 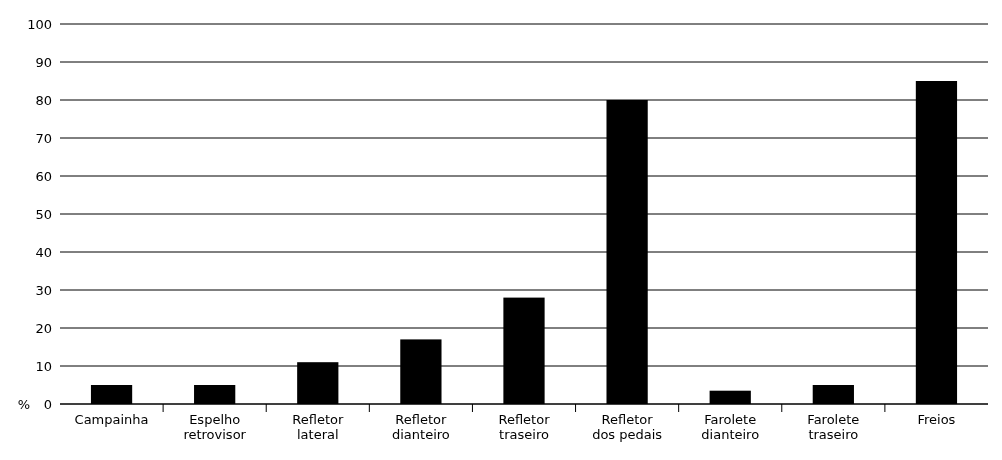 I want to click on x-tick-label: Freios, so click(x=936, y=419).